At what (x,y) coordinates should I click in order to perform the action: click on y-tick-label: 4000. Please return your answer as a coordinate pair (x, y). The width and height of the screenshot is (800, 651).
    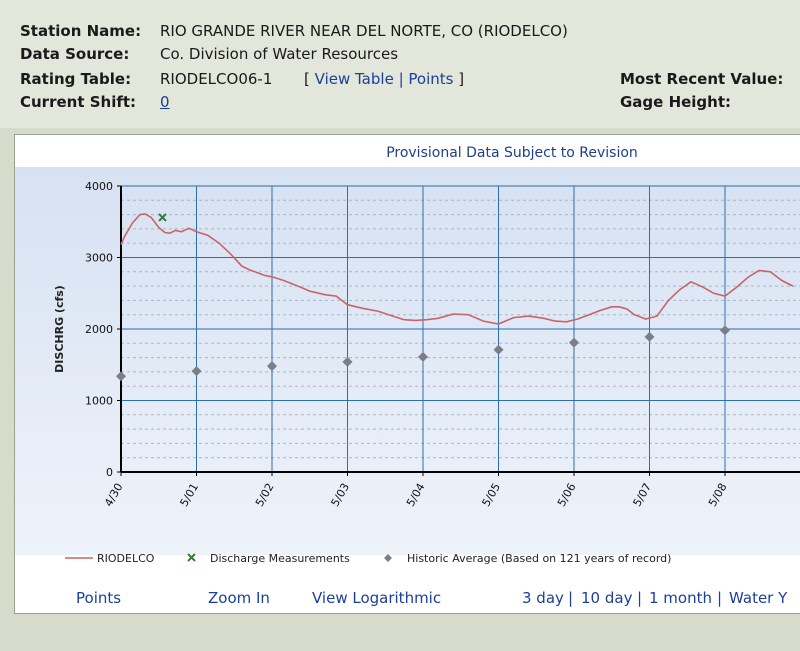
    Looking at the image, I should click on (99, 186).